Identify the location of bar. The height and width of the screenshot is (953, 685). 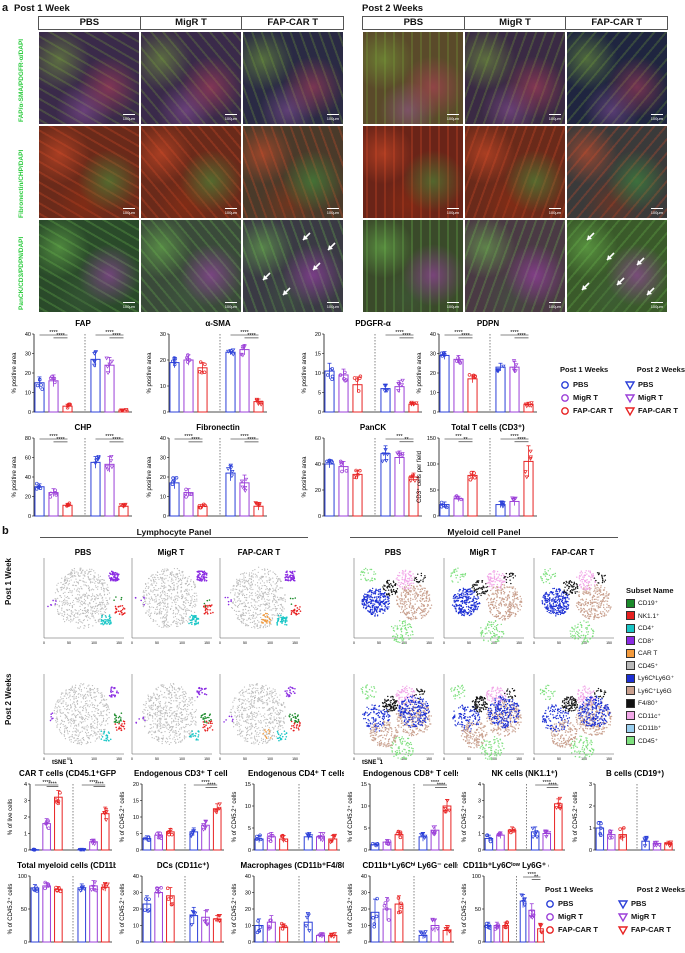
(39, 501).